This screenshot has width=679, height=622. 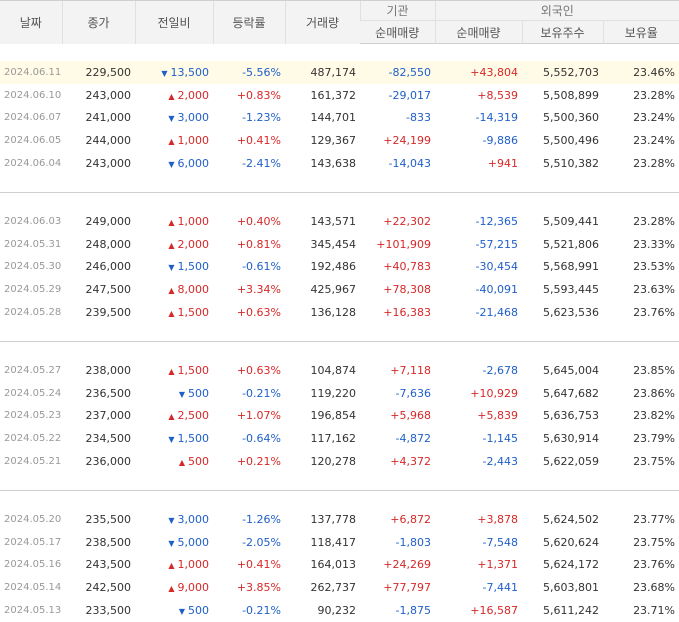 I want to click on cell-foreign-ratio: 23.79%, so click(x=654, y=439).